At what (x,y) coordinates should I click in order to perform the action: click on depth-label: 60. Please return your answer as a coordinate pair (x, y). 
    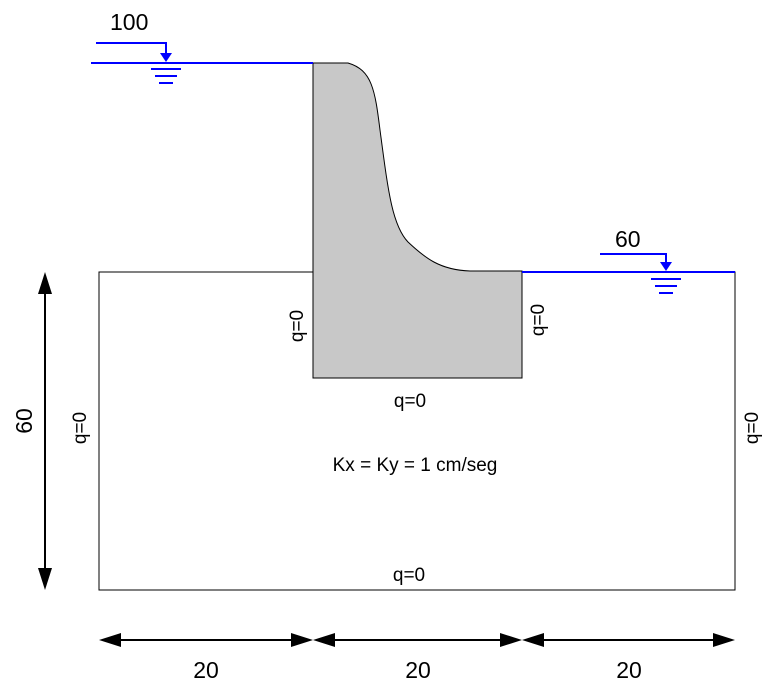
    Looking at the image, I should click on (24, 421).